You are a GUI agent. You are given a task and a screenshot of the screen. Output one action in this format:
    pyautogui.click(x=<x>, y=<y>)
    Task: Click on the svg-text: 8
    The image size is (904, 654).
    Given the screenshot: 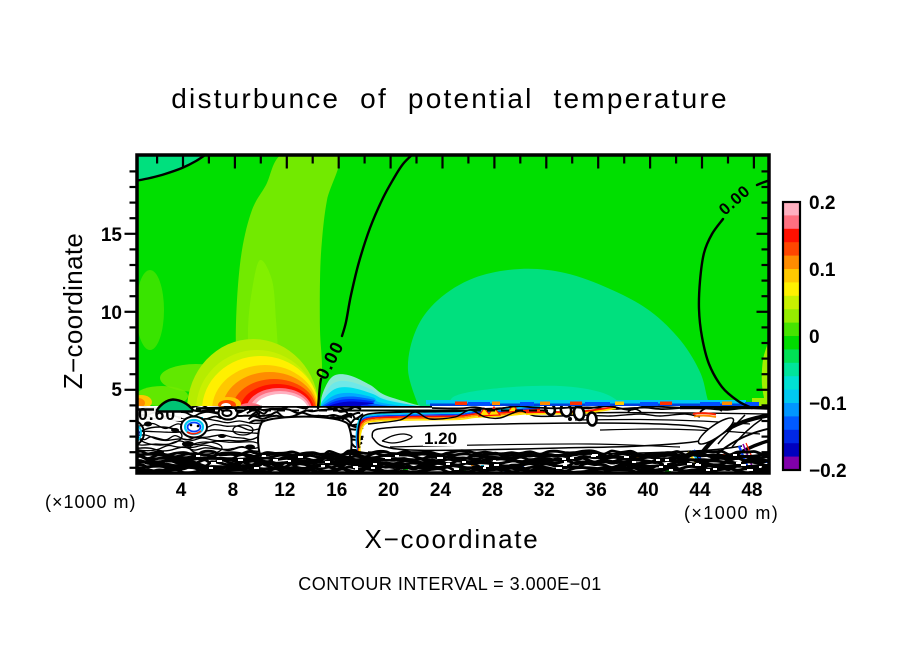 What is the action you would take?
    pyautogui.click(x=233, y=490)
    